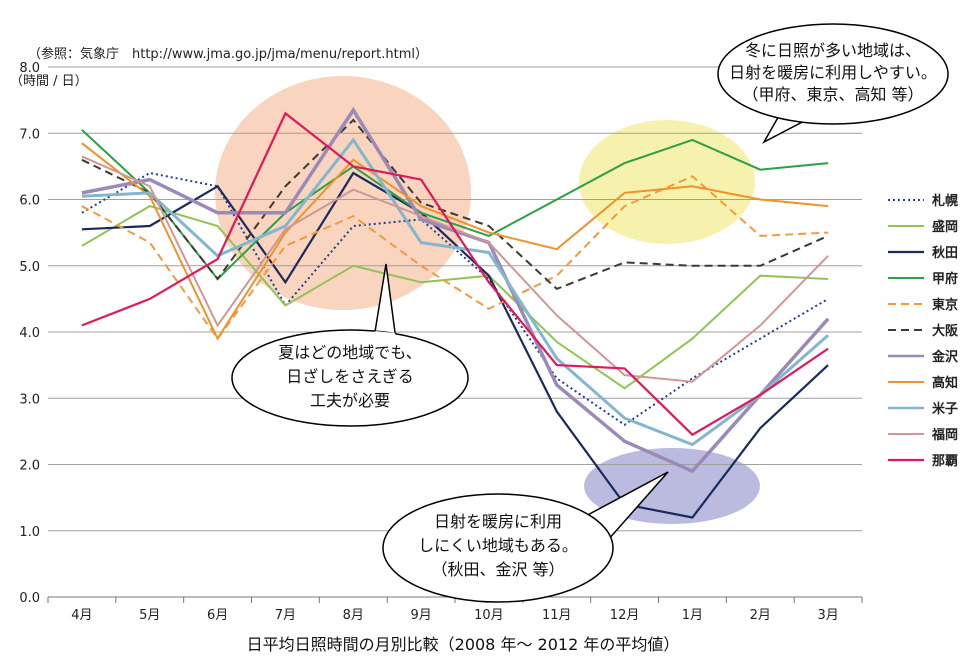  What do you see at coordinates (945, 383) in the screenshot?
I see `legend-label: 高知` at bounding box center [945, 383].